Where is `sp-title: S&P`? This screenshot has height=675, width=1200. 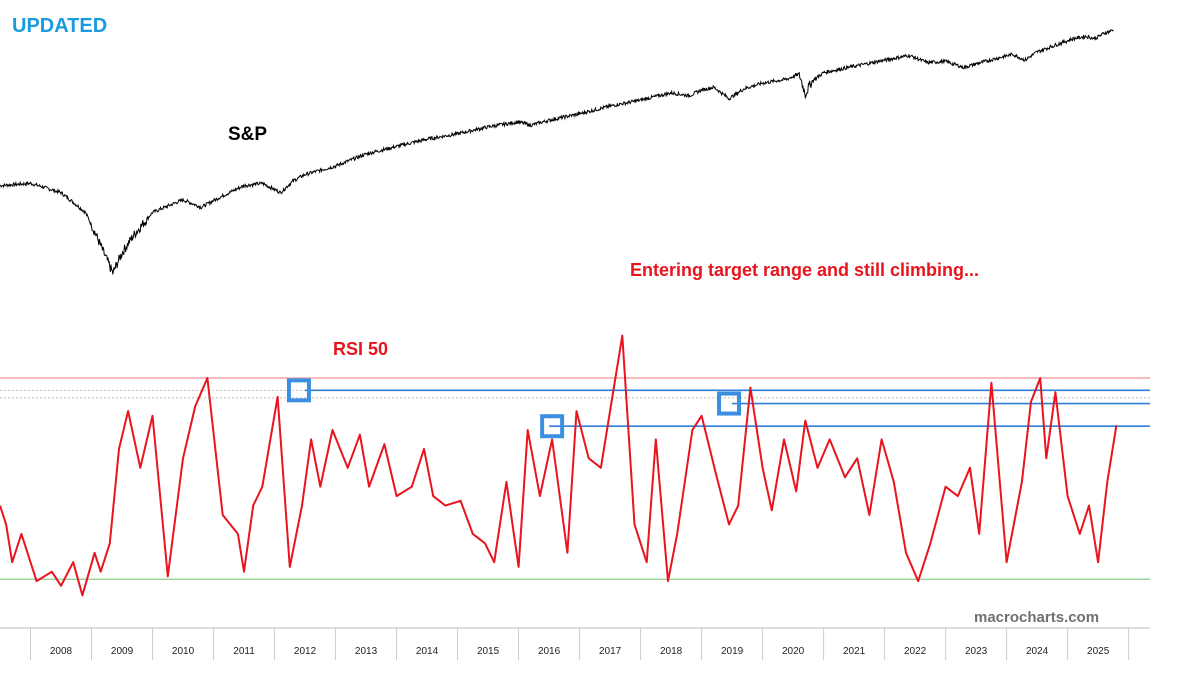 sp-title: S&P is located at coordinates (247, 134).